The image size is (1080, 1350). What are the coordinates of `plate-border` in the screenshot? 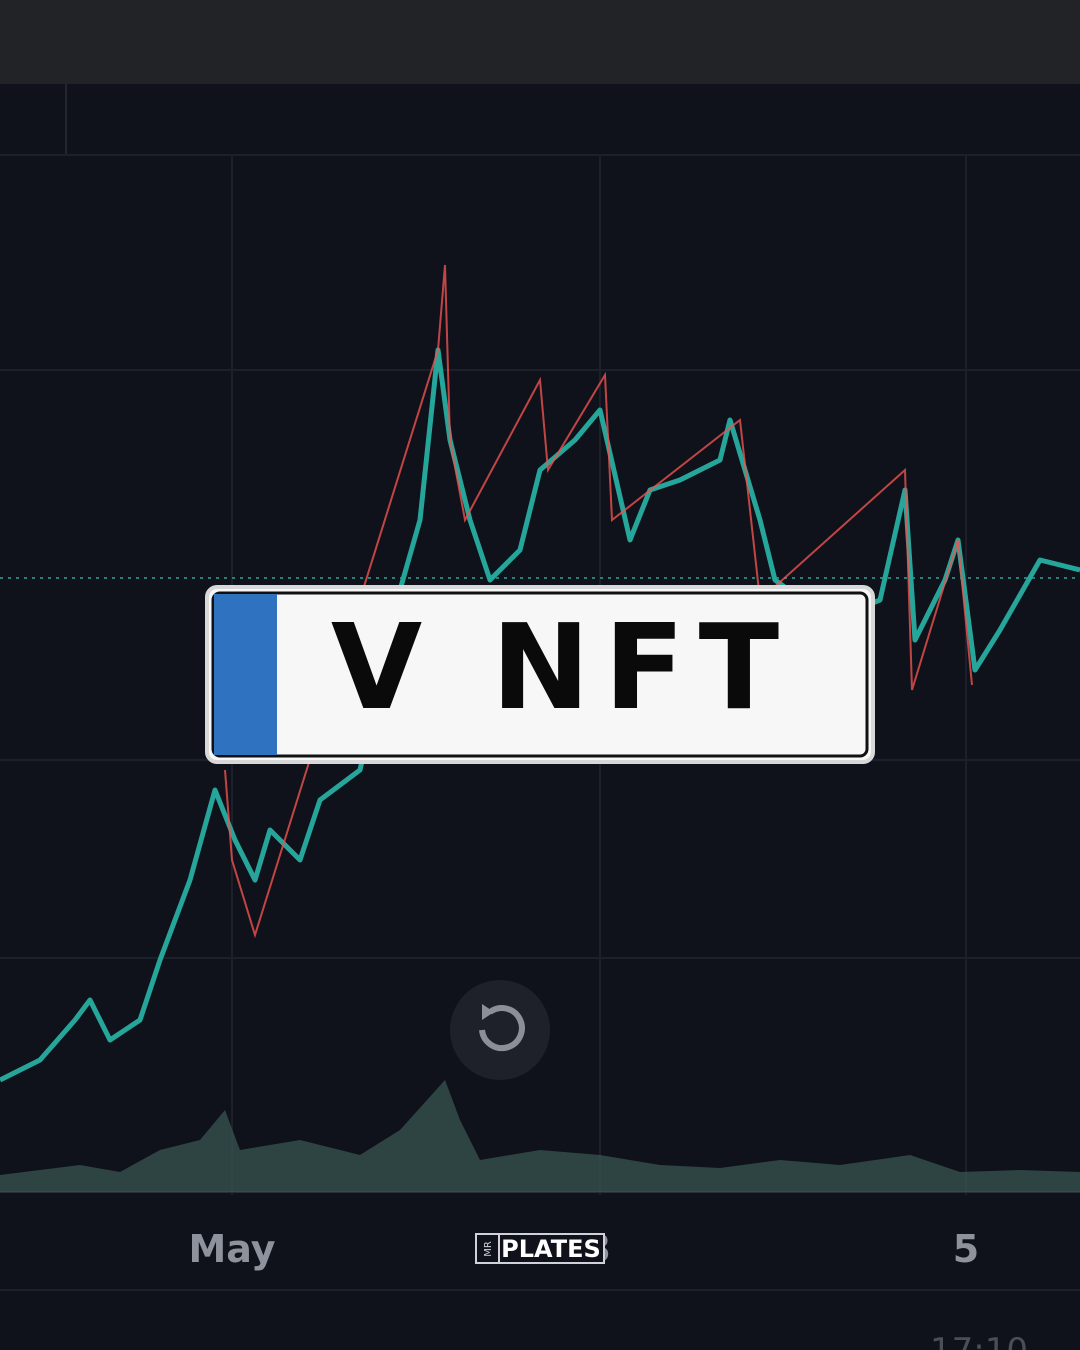 It's located at (540, 674).